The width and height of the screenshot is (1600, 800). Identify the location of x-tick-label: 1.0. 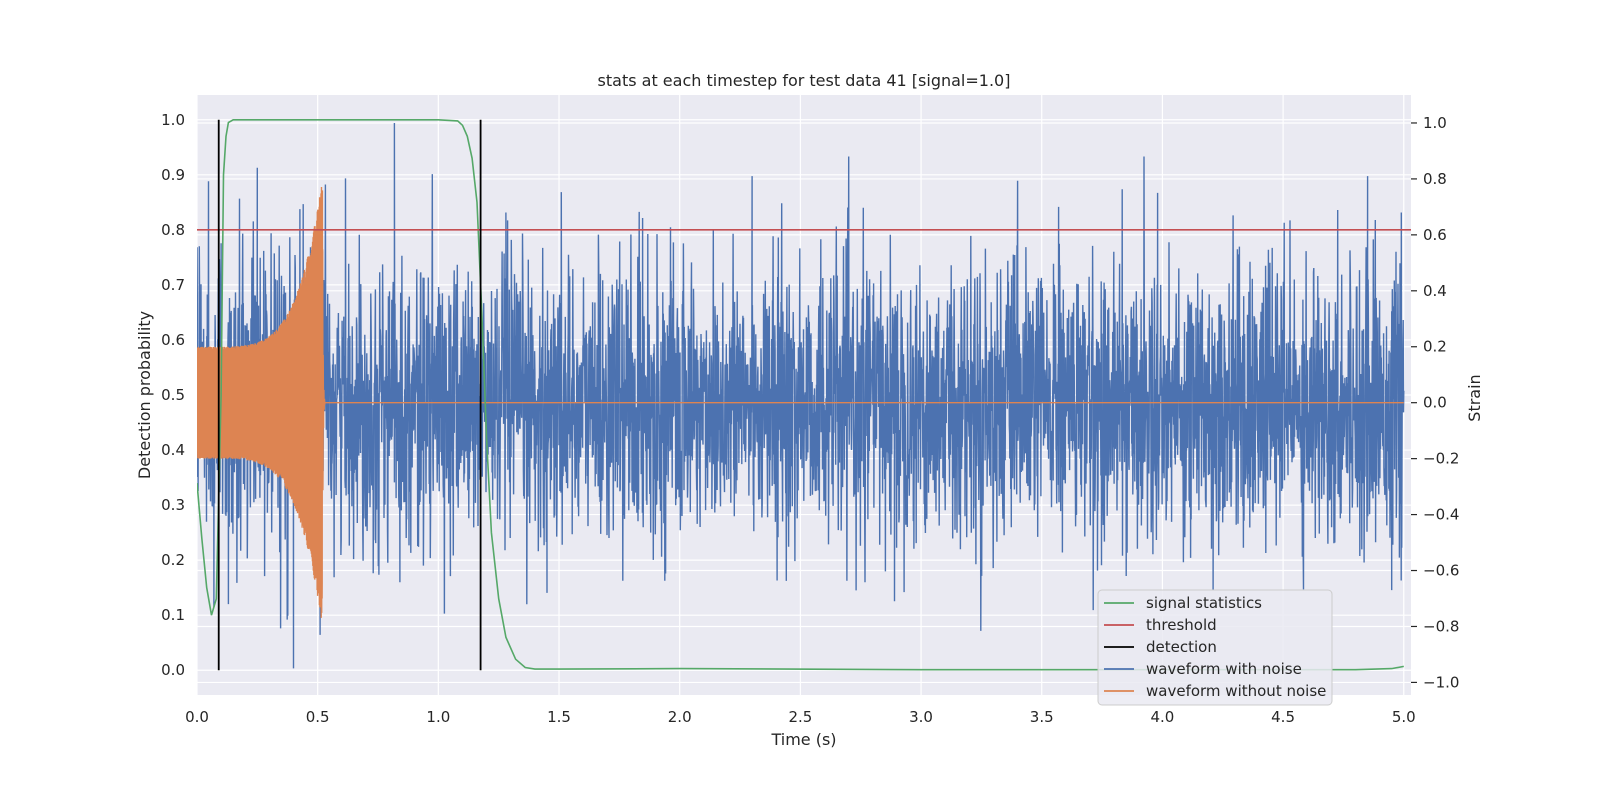
(438, 717).